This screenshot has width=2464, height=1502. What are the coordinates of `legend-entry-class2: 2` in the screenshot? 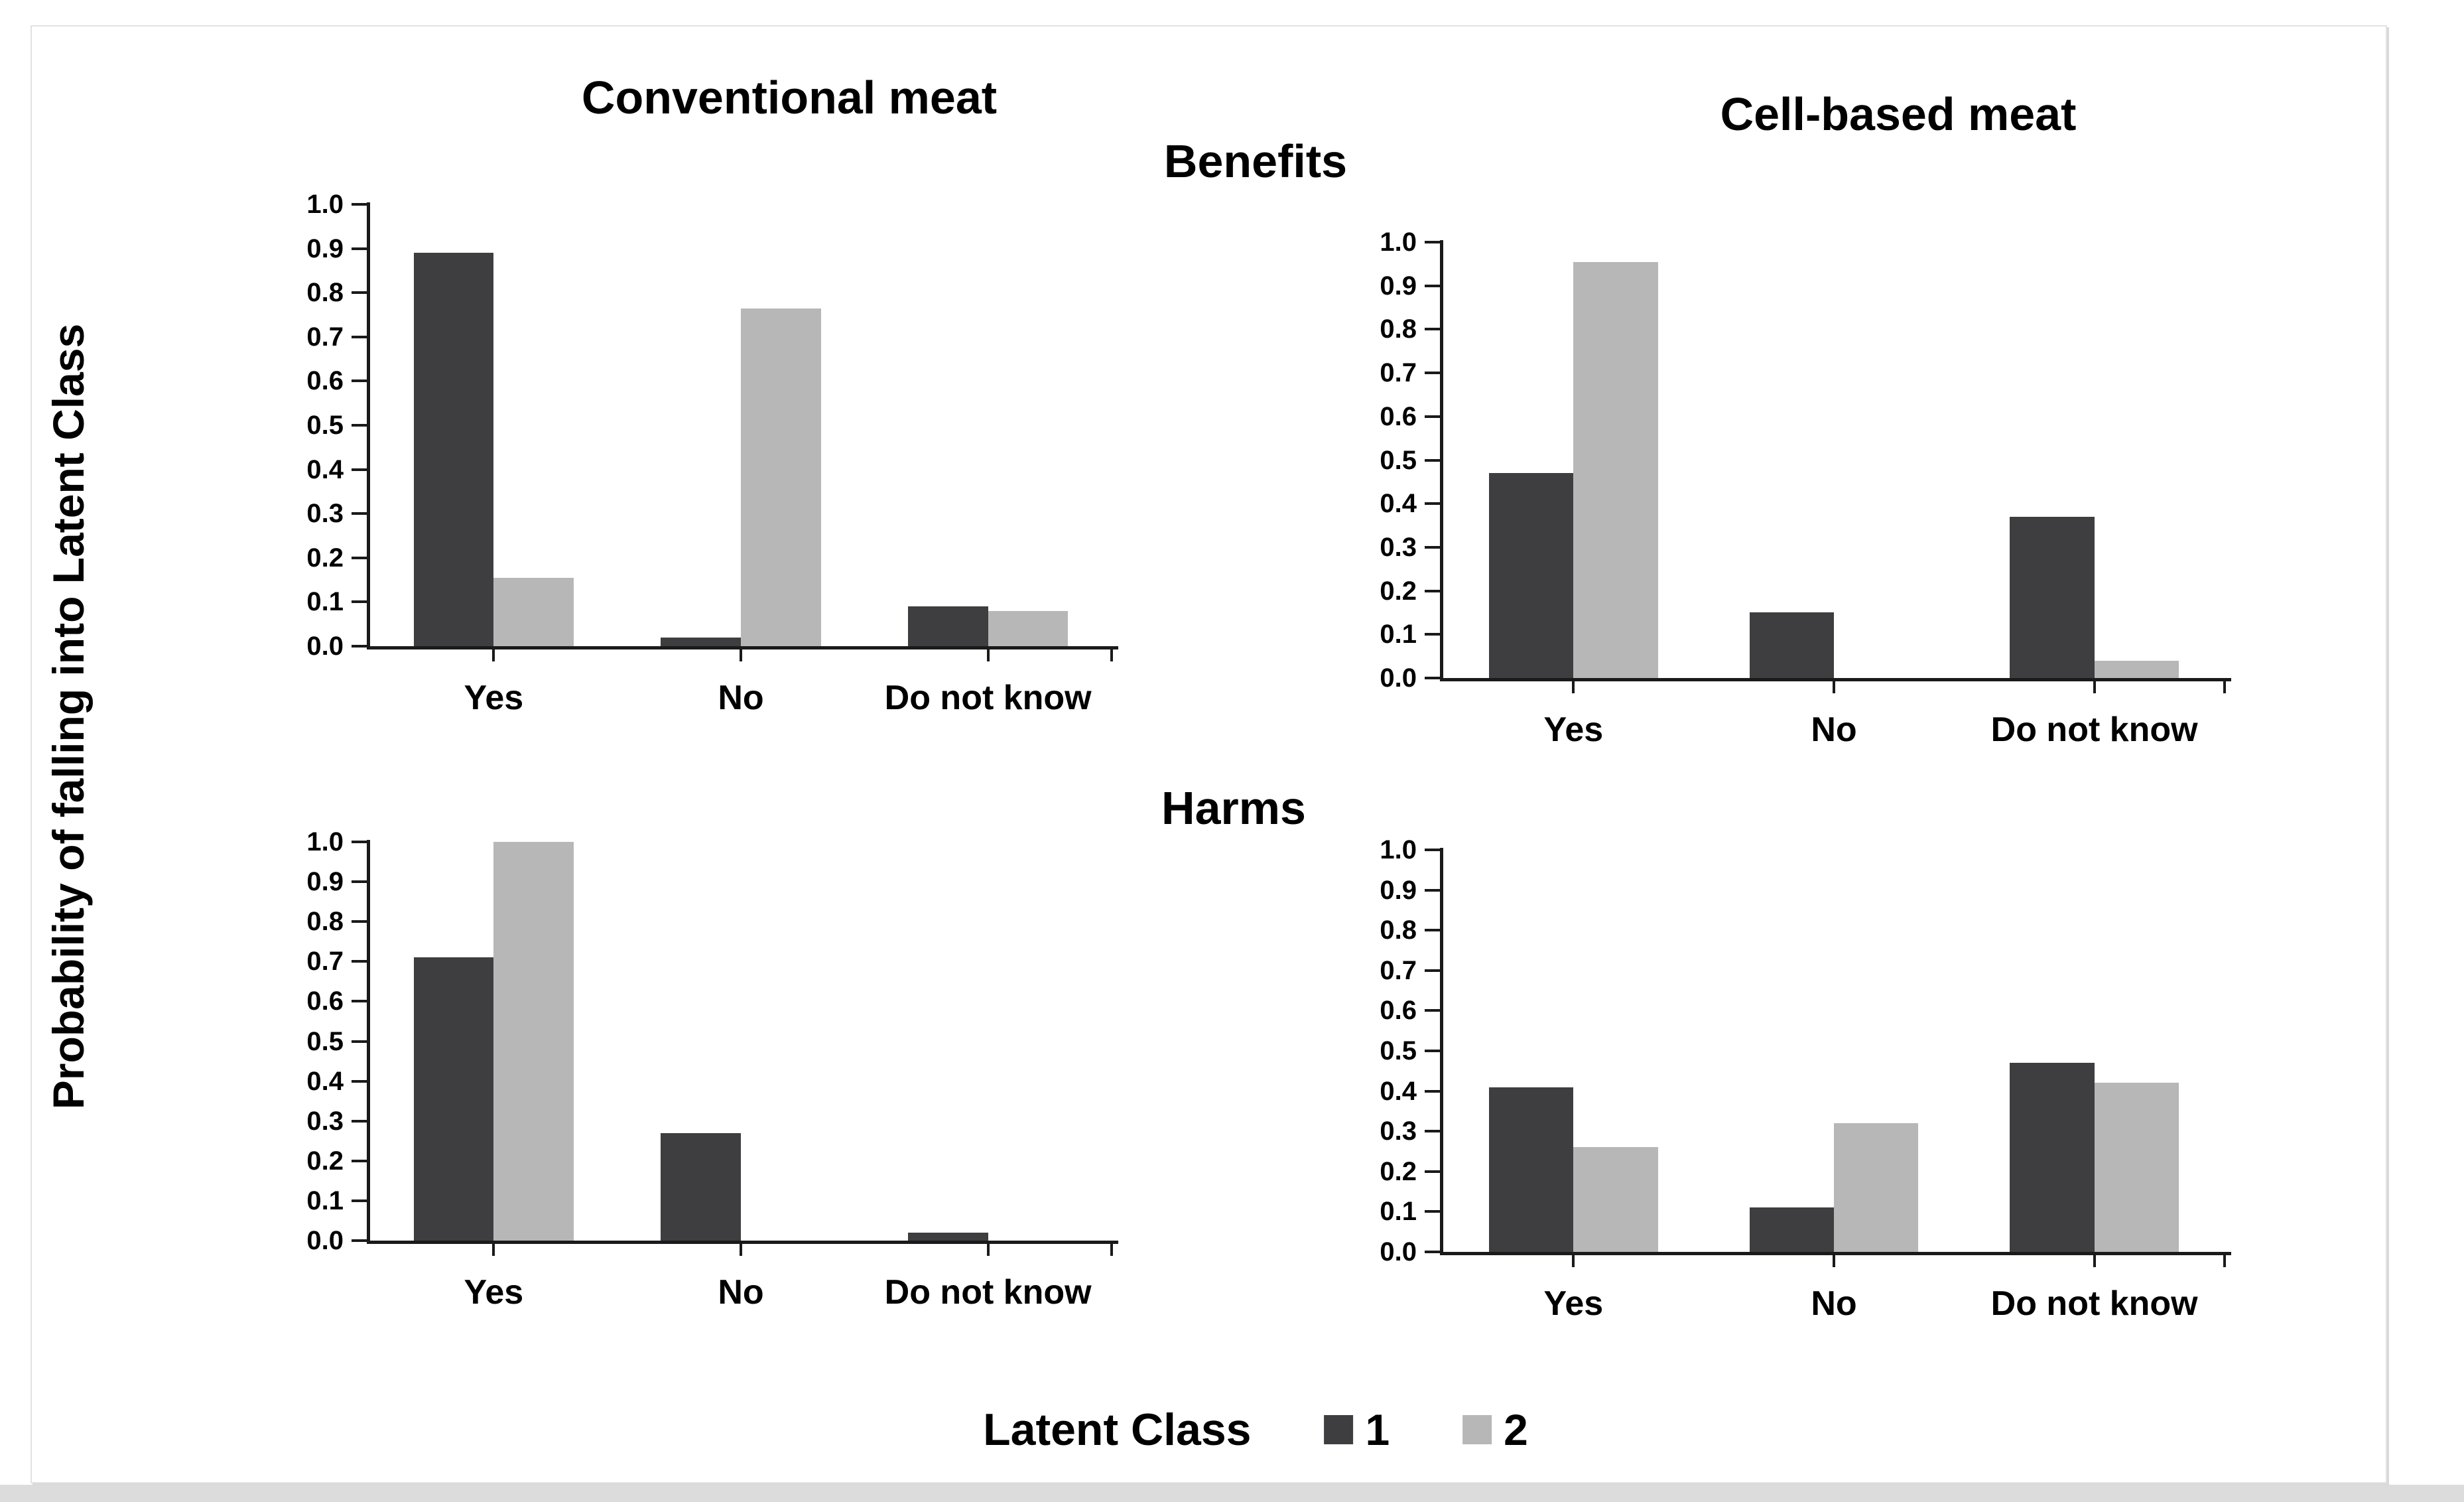 It's located at (1495, 1430).